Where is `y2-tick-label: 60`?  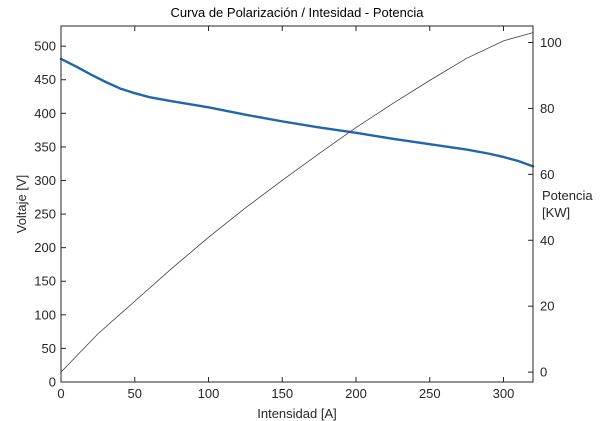
y2-tick-label: 60 is located at coordinates (547, 174).